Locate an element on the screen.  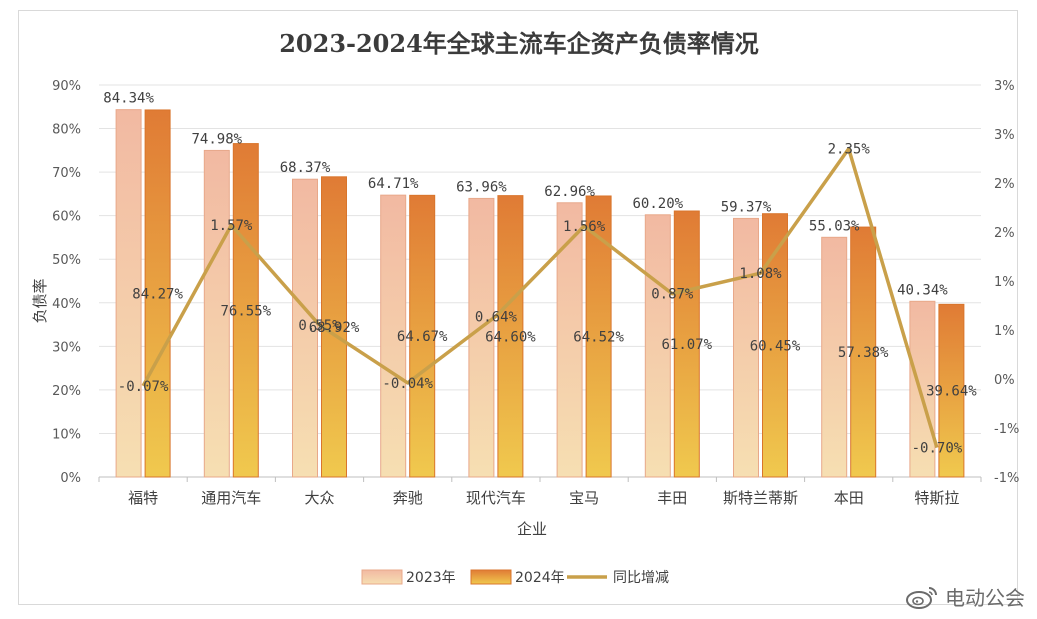
data-label-2024: 64.67% is located at coordinates (422, 337).